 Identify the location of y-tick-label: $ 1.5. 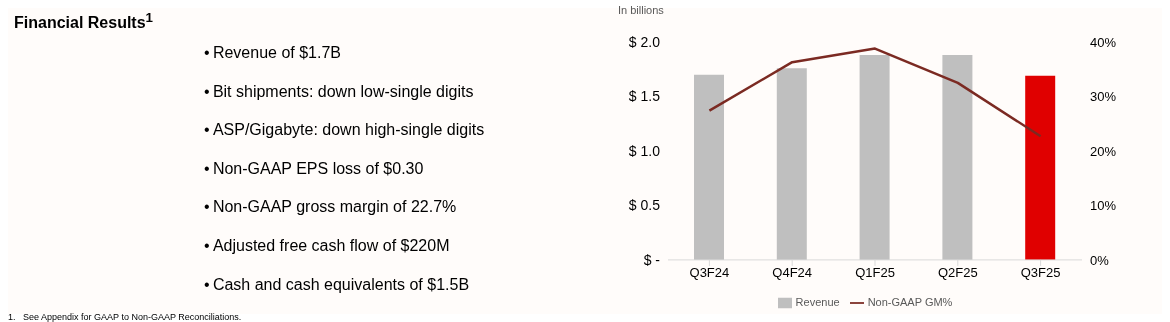
(644, 96).